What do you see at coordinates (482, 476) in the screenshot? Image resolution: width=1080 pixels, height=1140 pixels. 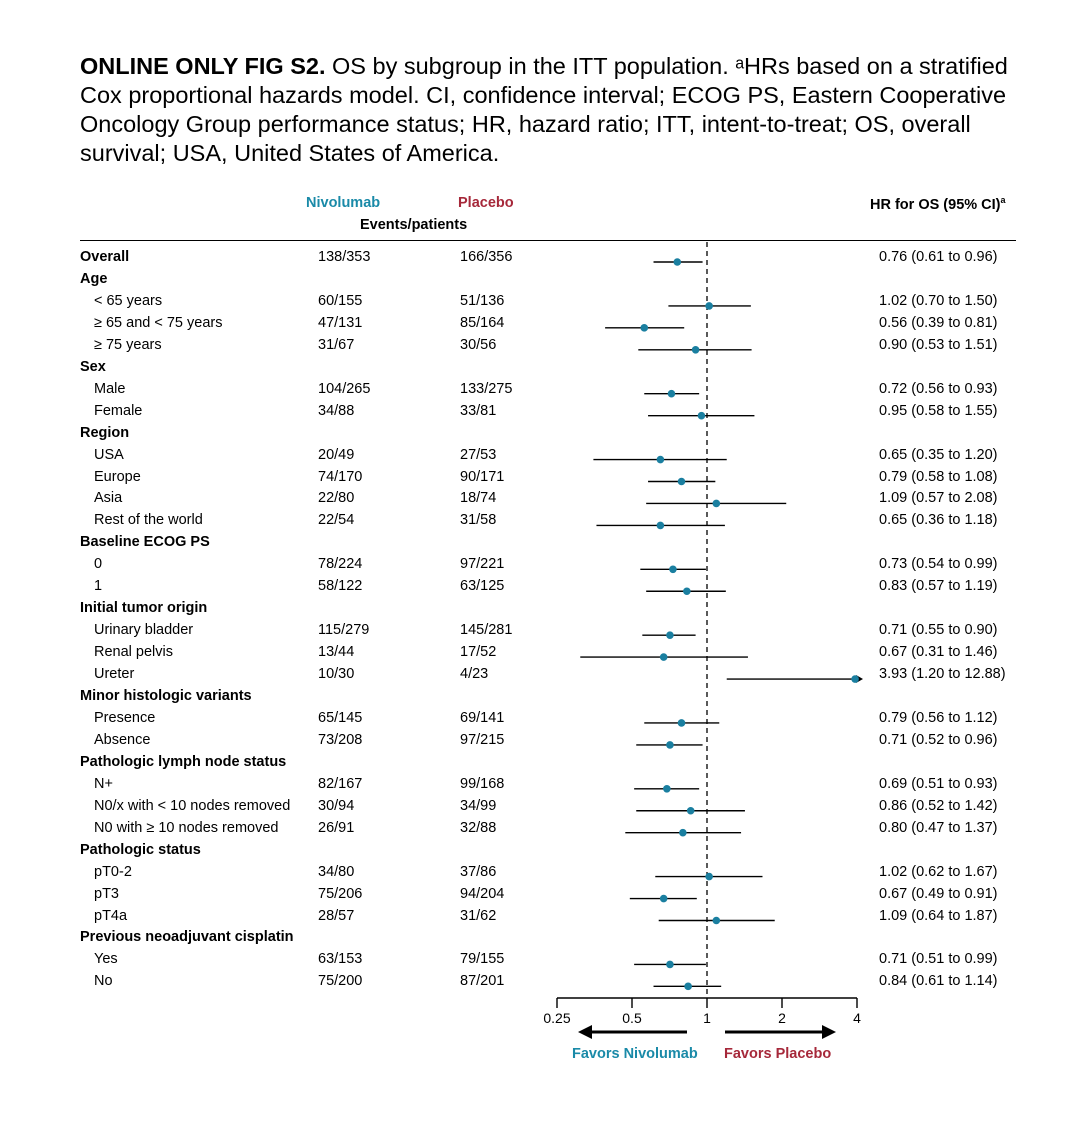 I see `placebo-events: 90/171` at bounding box center [482, 476].